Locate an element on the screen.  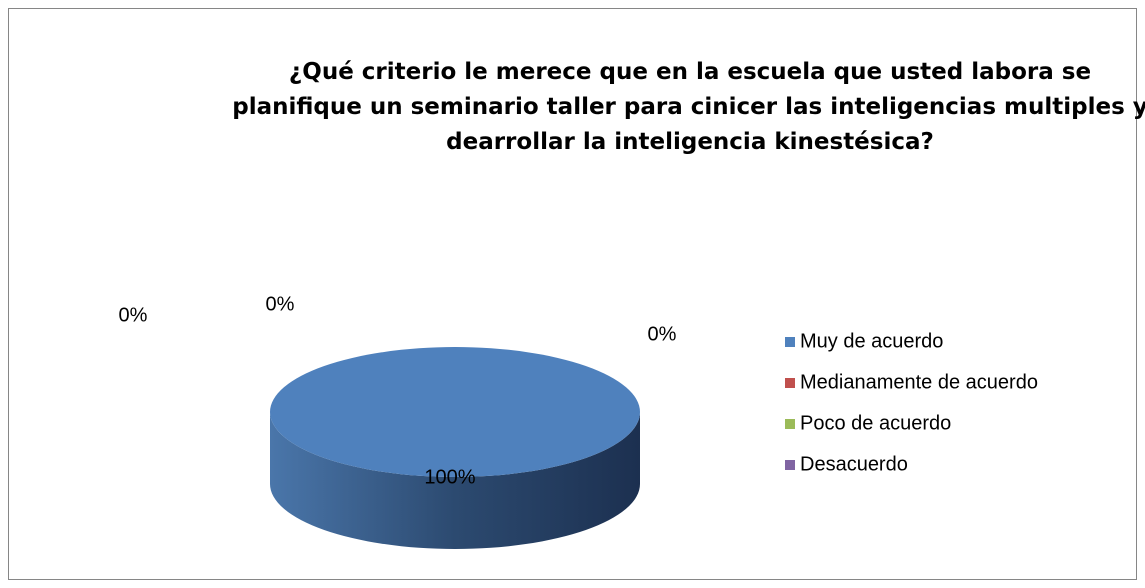
legend-label: Poco de acuerdo is located at coordinates (875, 423).